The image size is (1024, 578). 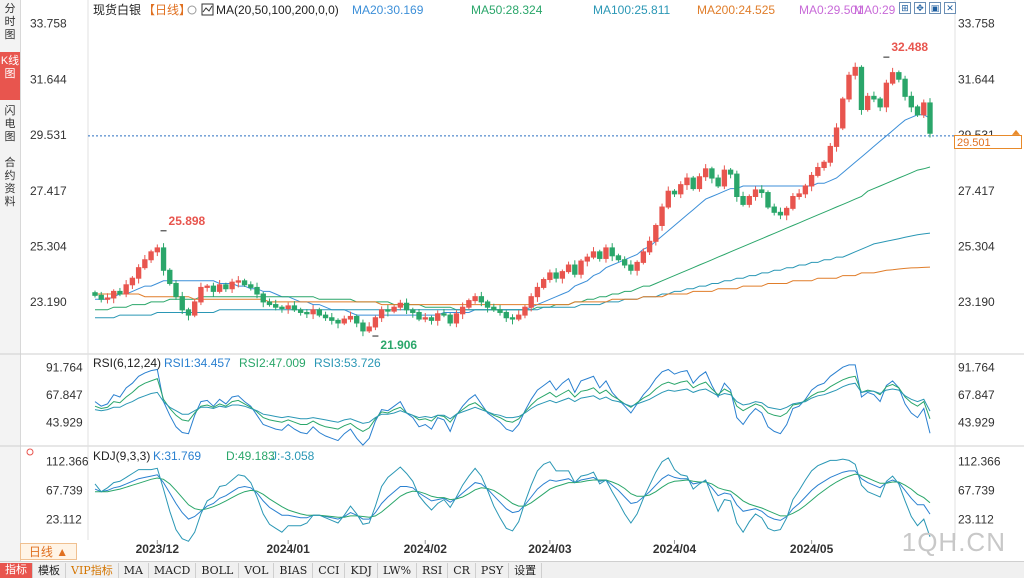 What do you see at coordinates (831, 10) in the screenshot?
I see `ma-value: MA0:29.501` at bounding box center [831, 10].